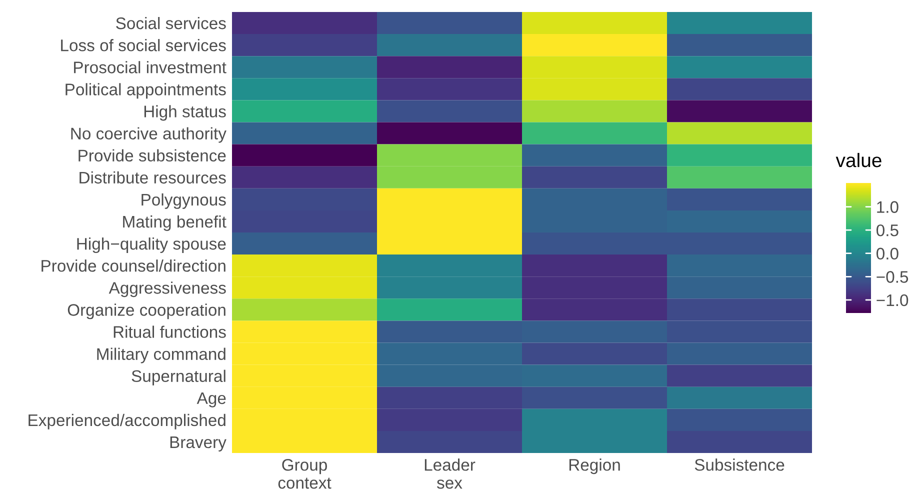 Image resolution: width=919 pixels, height=496 pixels. What do you see at coordinates (450, 473) in the screenshot?
I see `x-tick-label: Leader sex` at bounding box center [450, 473].